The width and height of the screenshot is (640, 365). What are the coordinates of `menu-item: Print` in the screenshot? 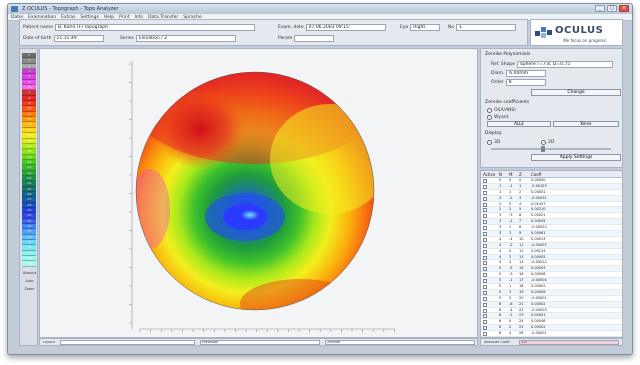 It's located at (124, 17).